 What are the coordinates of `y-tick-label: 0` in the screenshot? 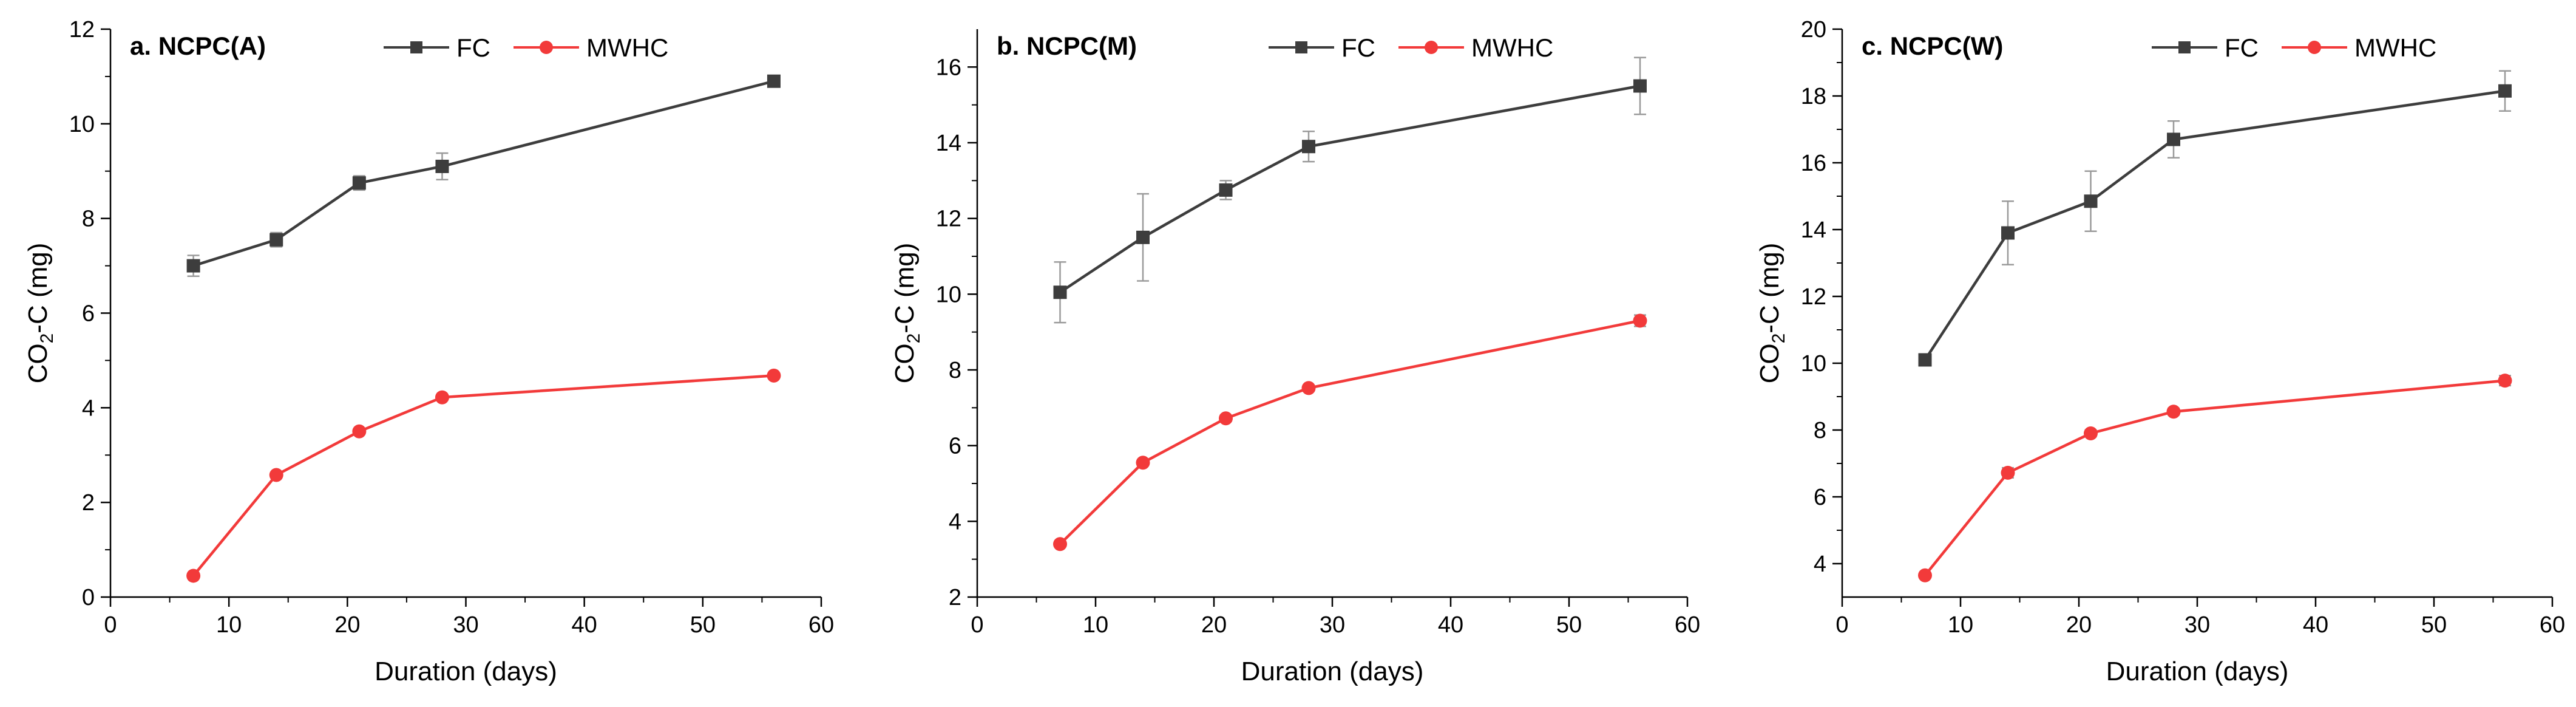 It's located at (88, 597).